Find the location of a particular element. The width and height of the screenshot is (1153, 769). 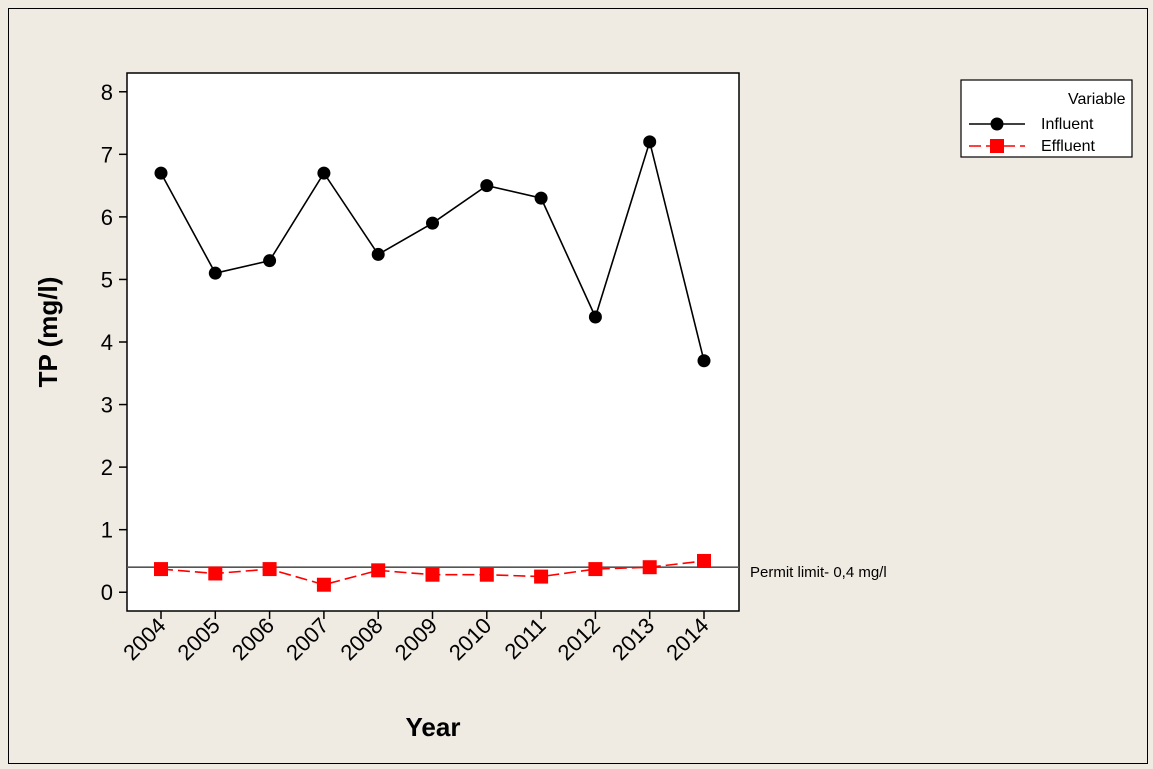

x-tick-label: 2009 is located at coordinates (416, 639).